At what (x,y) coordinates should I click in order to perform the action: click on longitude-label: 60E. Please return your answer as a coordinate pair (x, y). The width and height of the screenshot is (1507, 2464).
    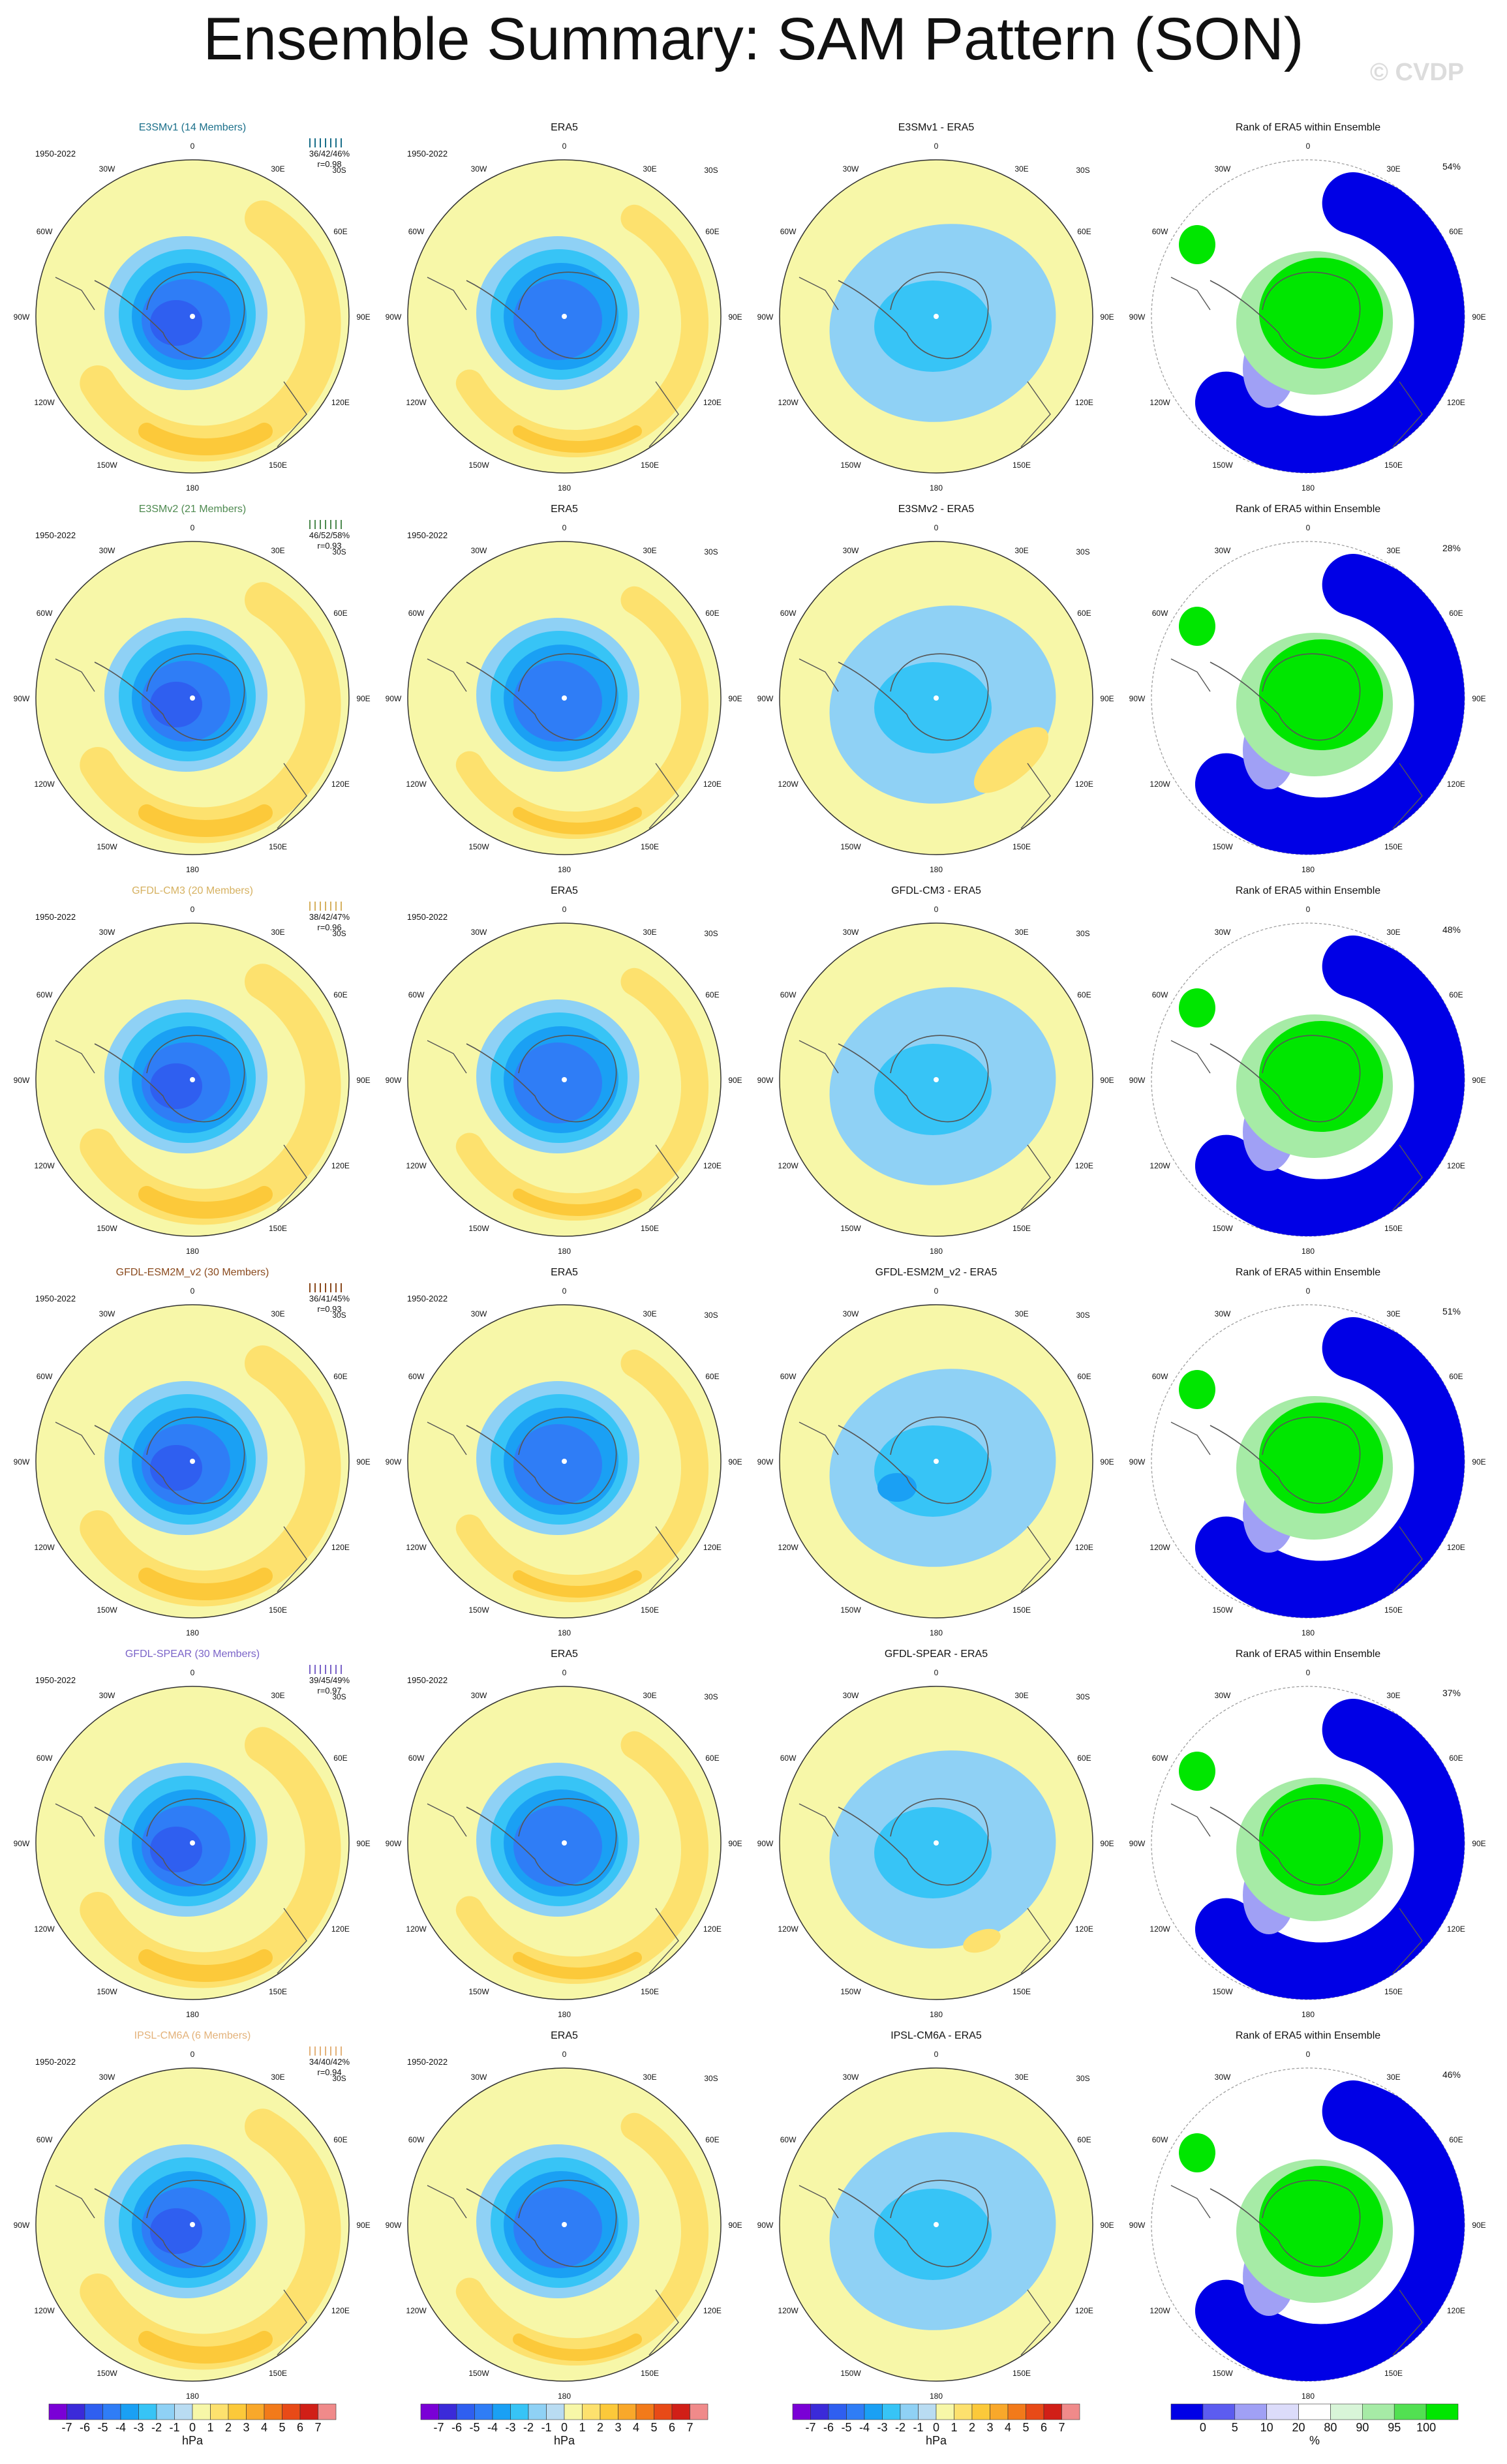
    Looking at the image, I should click on (1456, 2139).